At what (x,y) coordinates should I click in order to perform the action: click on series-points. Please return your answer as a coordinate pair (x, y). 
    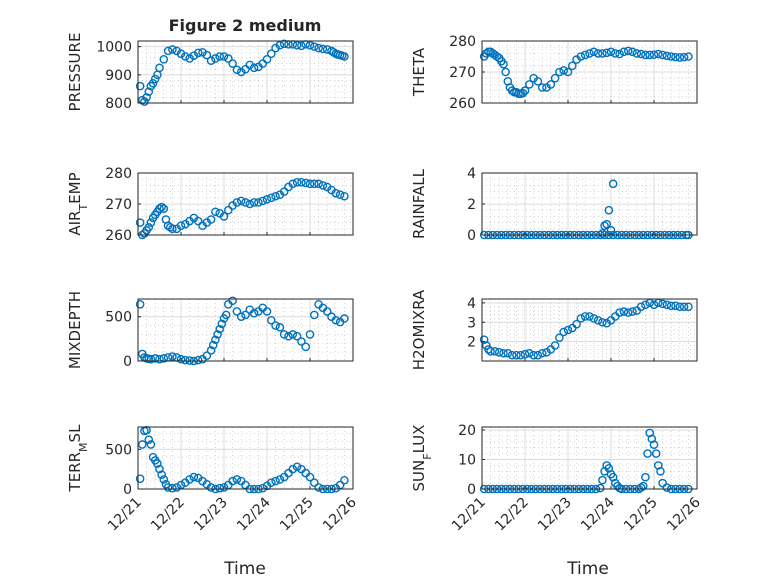
    Looking at the image, I should click on (586, 72).